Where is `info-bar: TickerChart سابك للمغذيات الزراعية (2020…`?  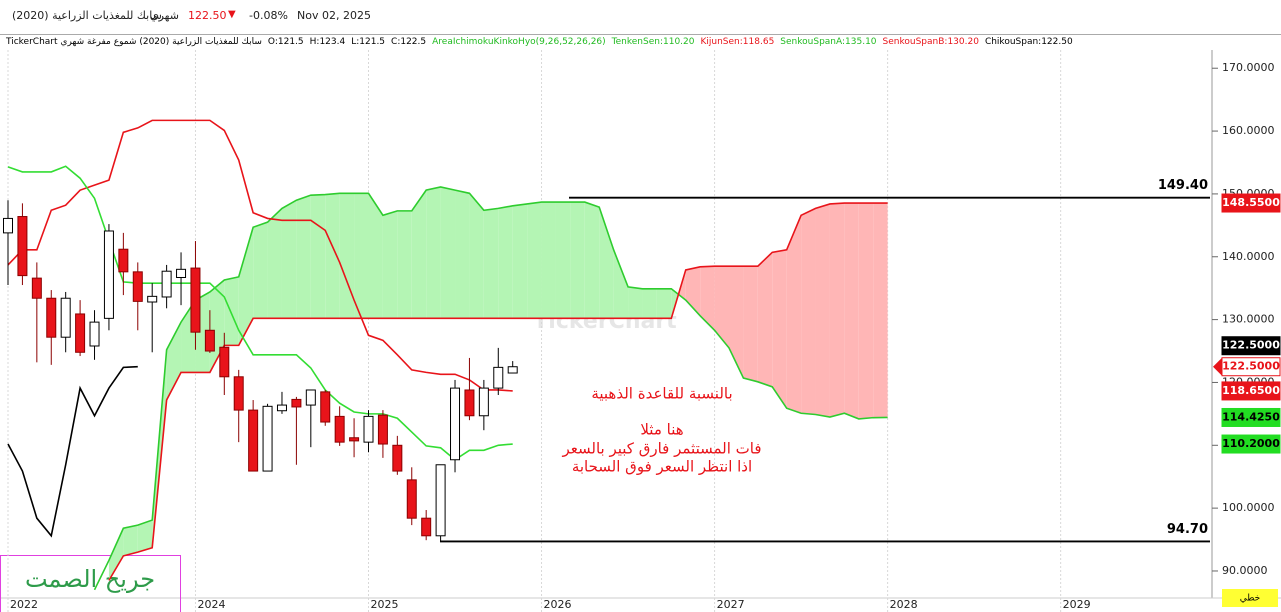 info-bar: TickerChart سابك للمغذيات الزراعية (2020… is located at coordinates (640, 42).